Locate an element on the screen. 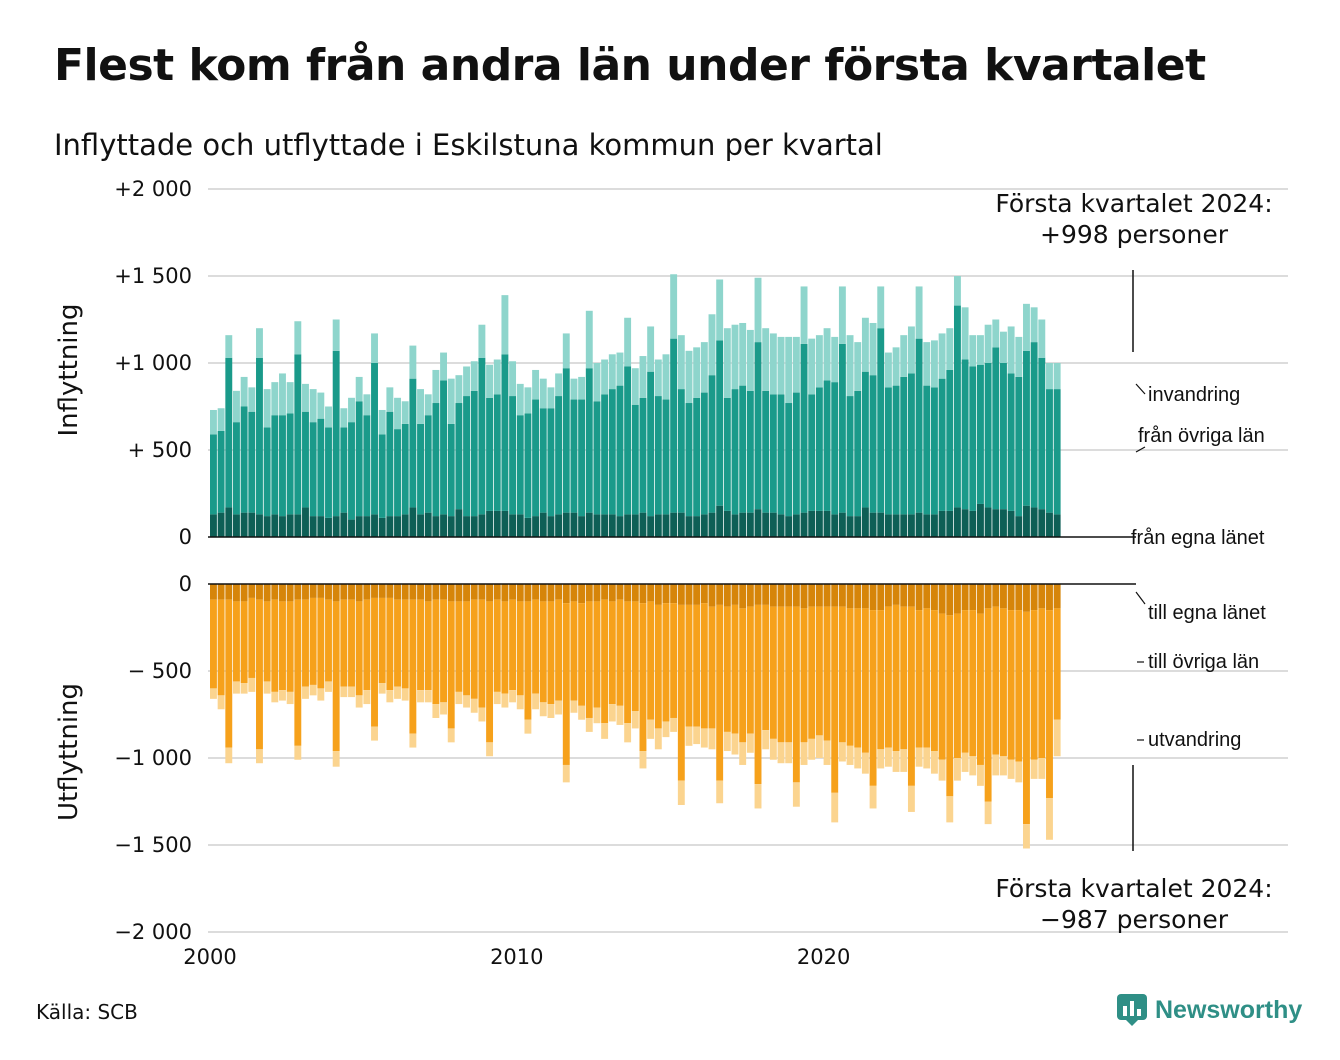 The width and height of the screenshot is (1340, 1060). y-tick-label: −2 000 is located at coordinates (153, 932).